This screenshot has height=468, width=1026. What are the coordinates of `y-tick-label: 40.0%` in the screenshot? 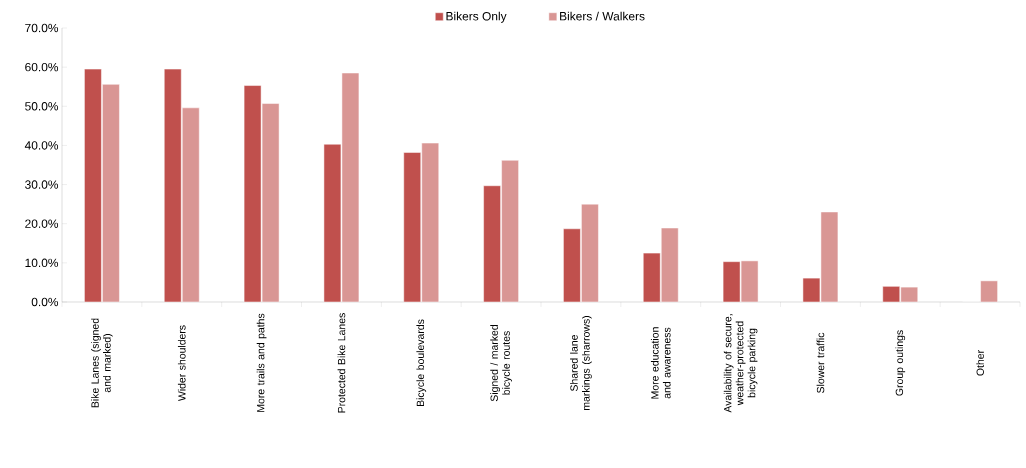 It's located at (41, 145).